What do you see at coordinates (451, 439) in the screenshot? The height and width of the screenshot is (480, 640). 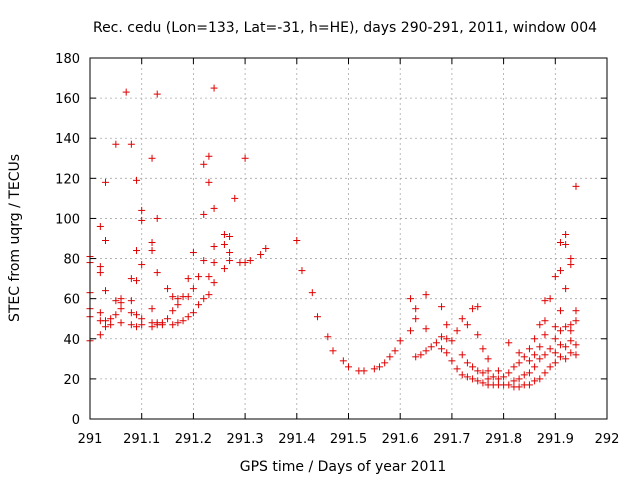 I see `x-tick-label: 291.7` at bounding box center [451, 439].